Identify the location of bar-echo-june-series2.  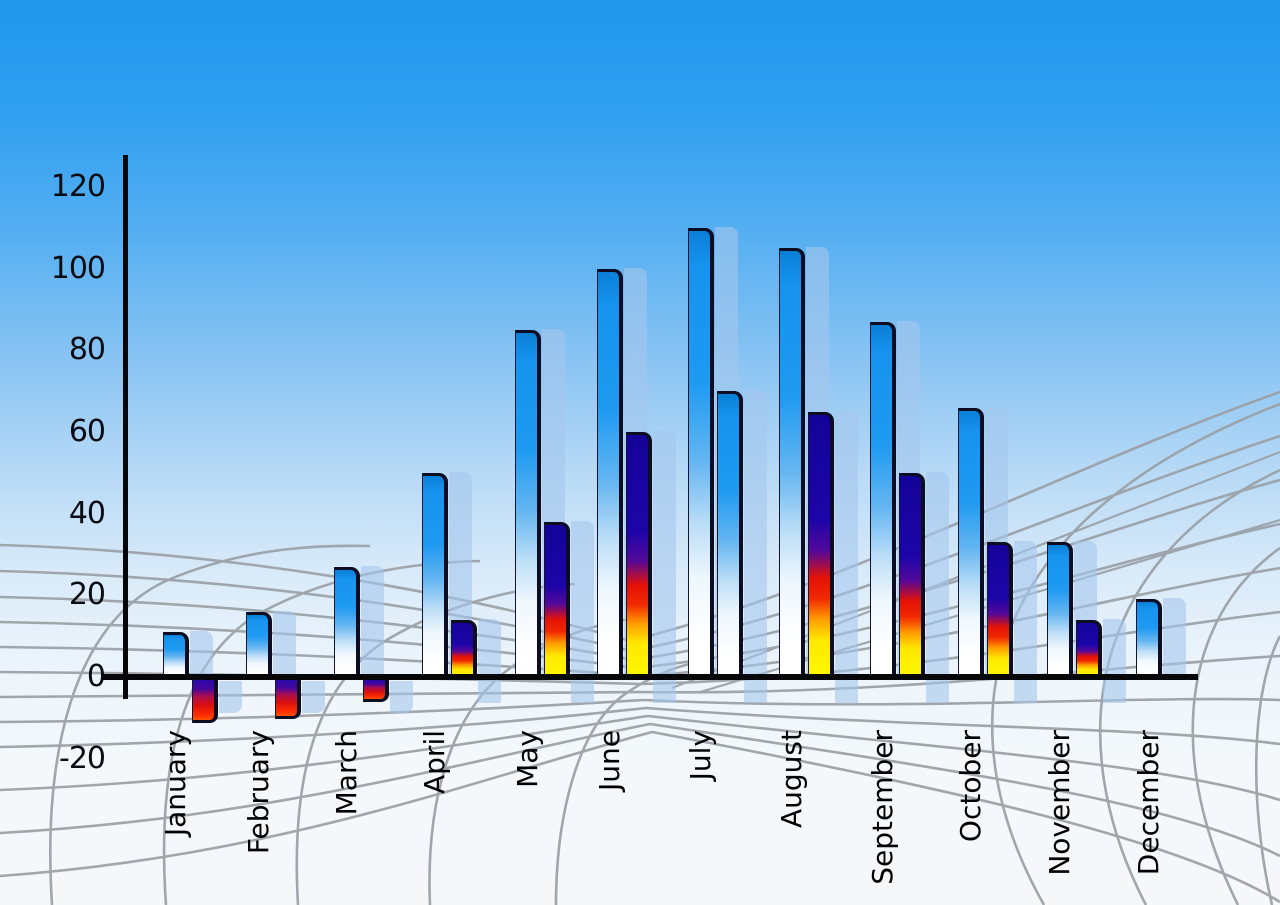
(664, 567).